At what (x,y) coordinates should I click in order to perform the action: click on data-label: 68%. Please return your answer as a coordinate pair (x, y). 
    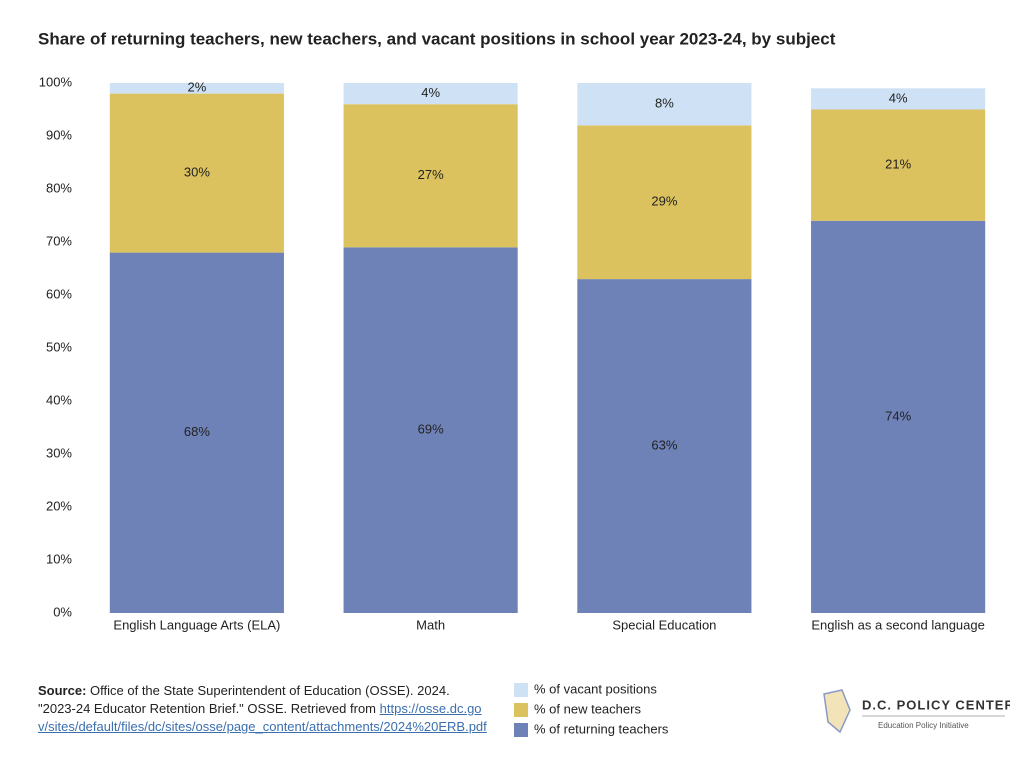
    Looking at the image, I should click on (197, 431).